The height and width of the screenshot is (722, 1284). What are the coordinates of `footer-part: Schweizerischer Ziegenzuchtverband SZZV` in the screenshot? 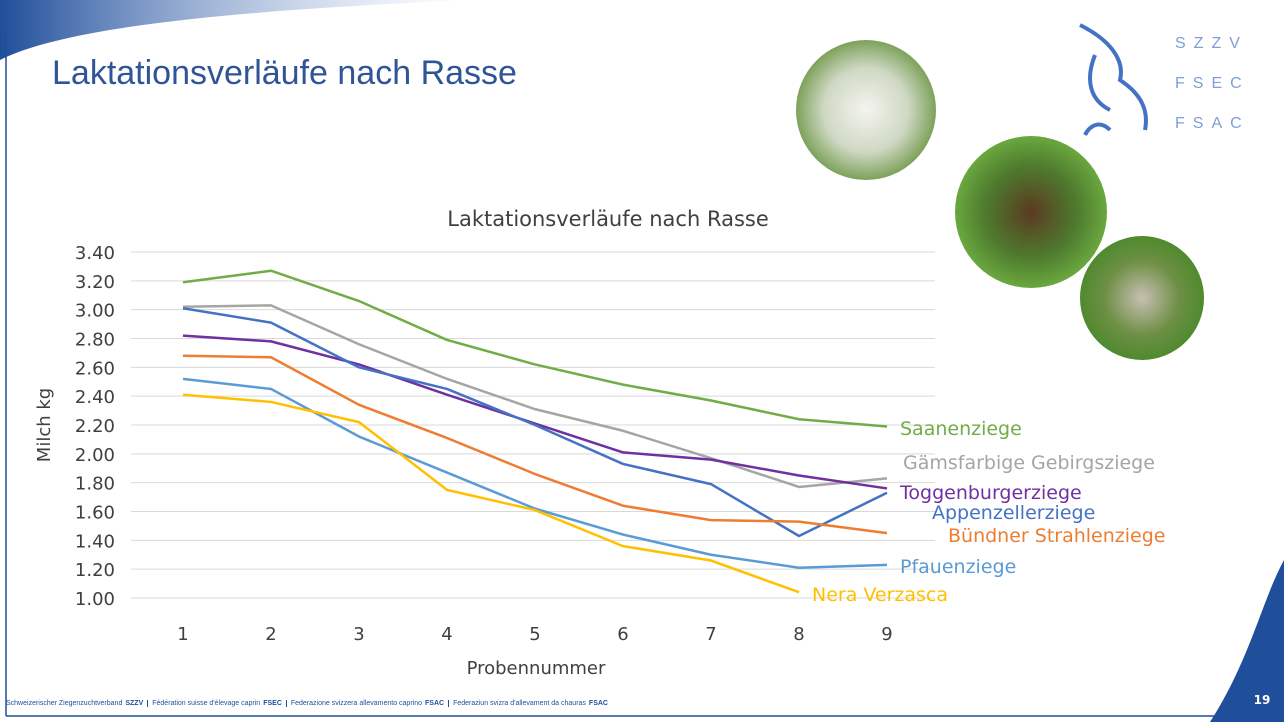 It's located at (74, 703).